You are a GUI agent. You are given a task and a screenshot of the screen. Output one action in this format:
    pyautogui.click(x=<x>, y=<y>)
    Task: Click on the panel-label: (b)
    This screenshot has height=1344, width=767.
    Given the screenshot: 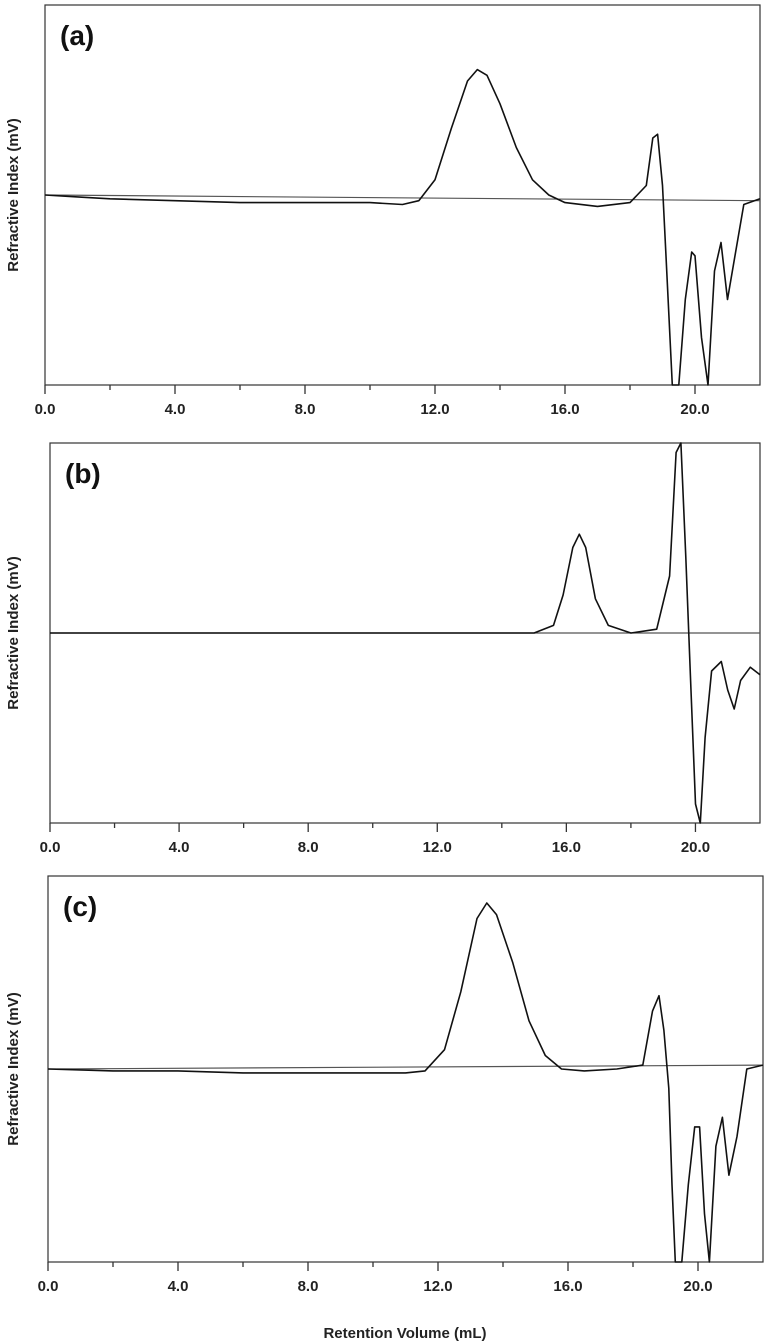 What is the action you would take?
    pyautogui.click(x=83, y=473)
    